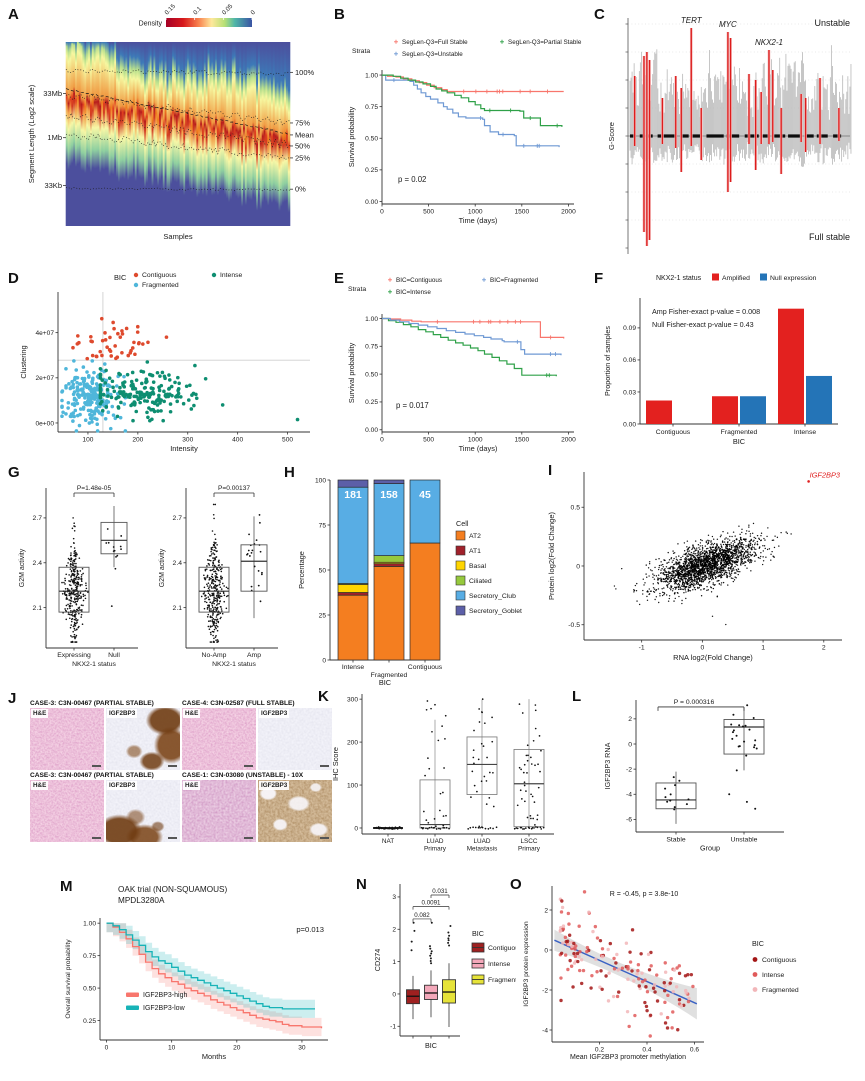 This screenshot has width=865, height=1081. Describe the element at coordinates (22, 567) in the screenshot. I see `svg-text: G2M activity` at that location.